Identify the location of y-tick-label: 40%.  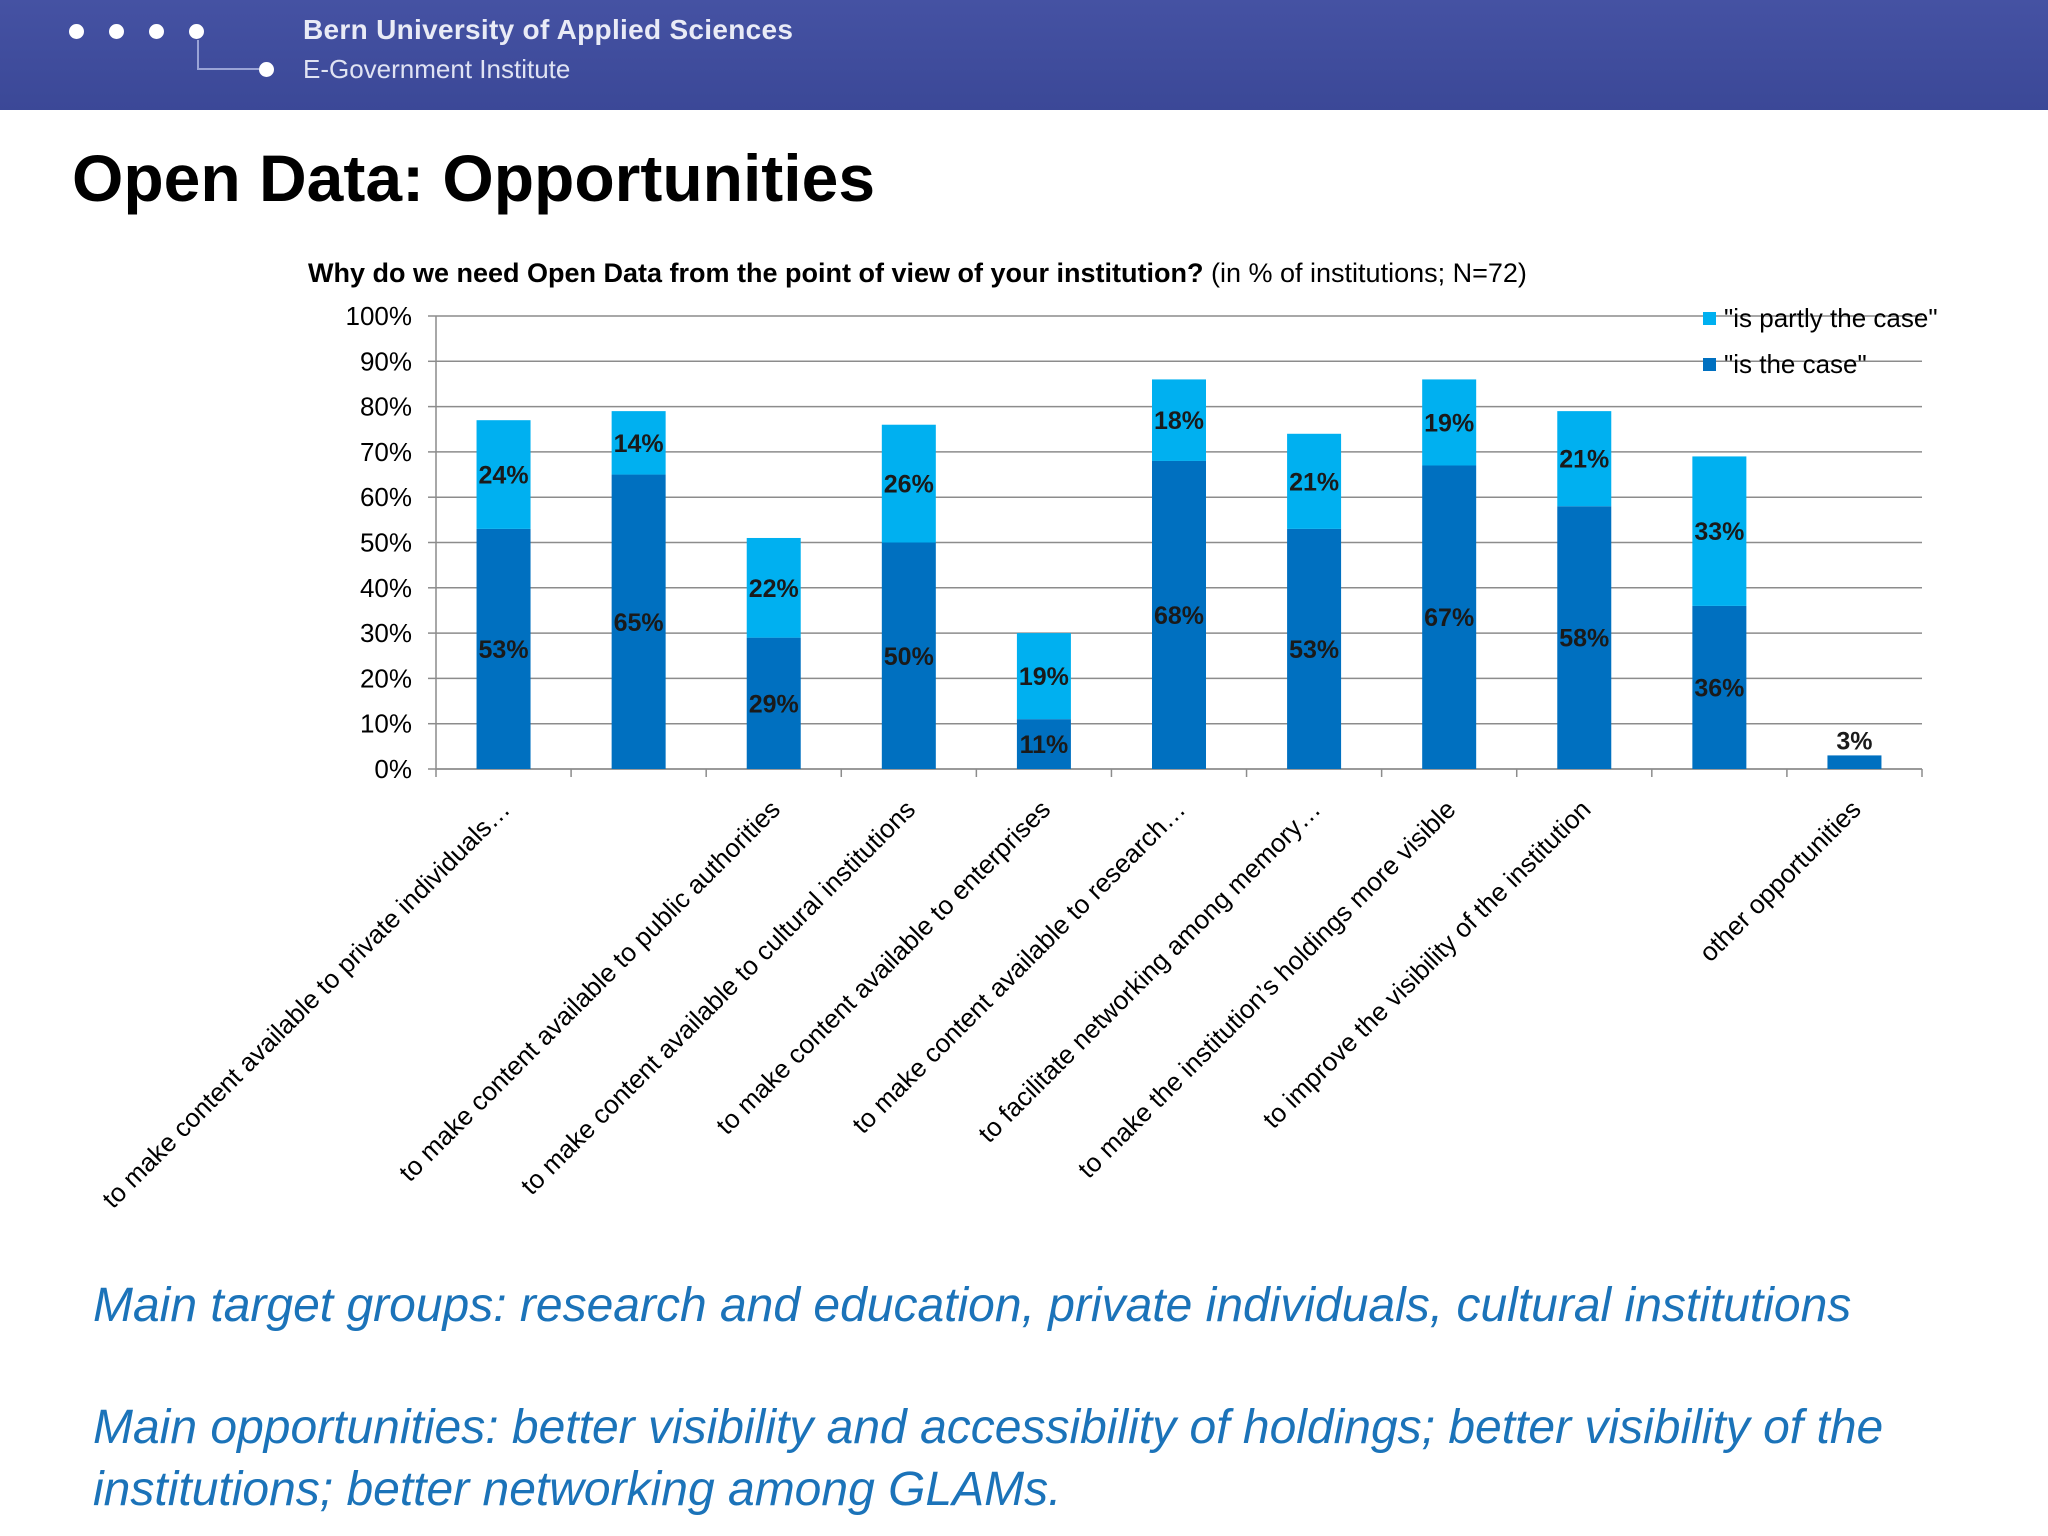
(386, 588).